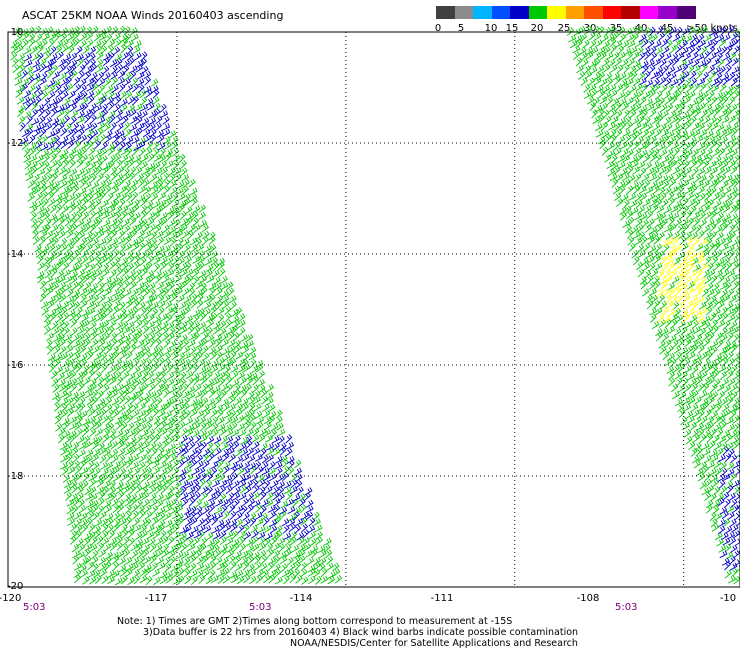 Image resolution: width=740 pixels, height=650 pixels. Describe the element at coordinates (512, 28) in the screenshot. I see `legend-label-3: 15` at that location.